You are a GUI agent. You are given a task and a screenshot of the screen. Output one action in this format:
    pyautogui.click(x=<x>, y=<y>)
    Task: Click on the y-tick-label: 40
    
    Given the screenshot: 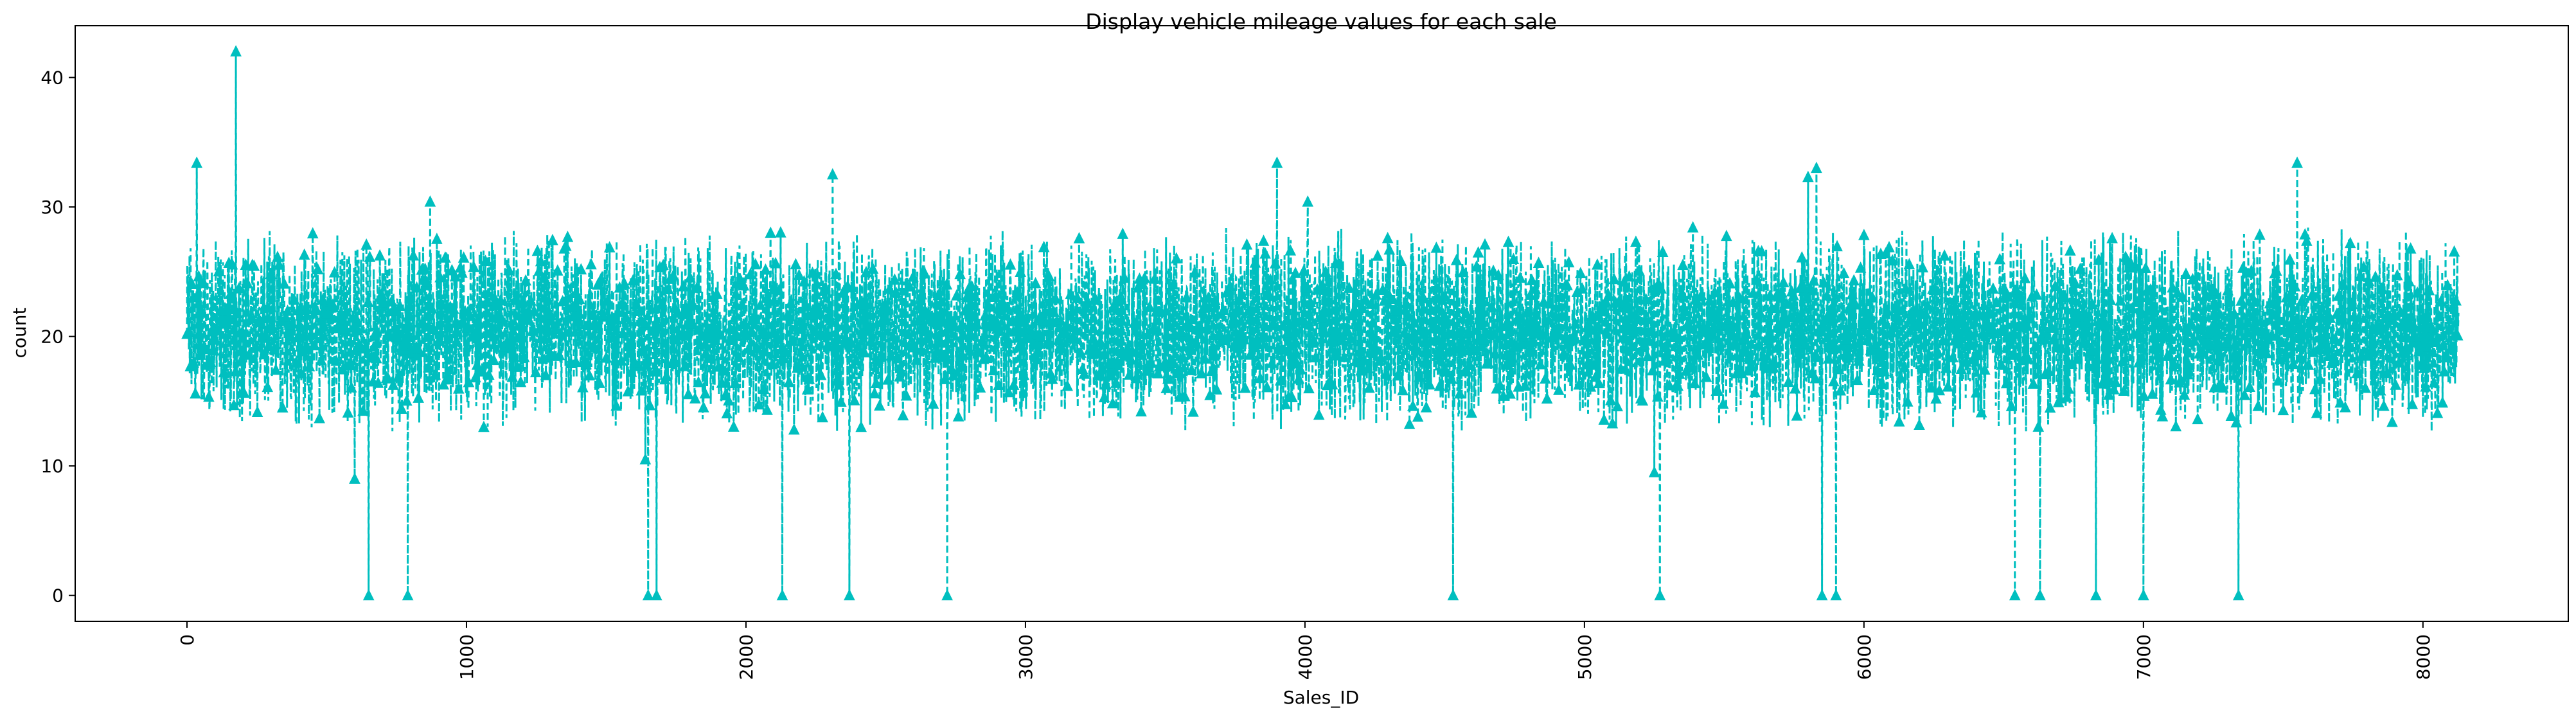 What is the action you would take?
    pyautogui.click(x=52, y=78)
    